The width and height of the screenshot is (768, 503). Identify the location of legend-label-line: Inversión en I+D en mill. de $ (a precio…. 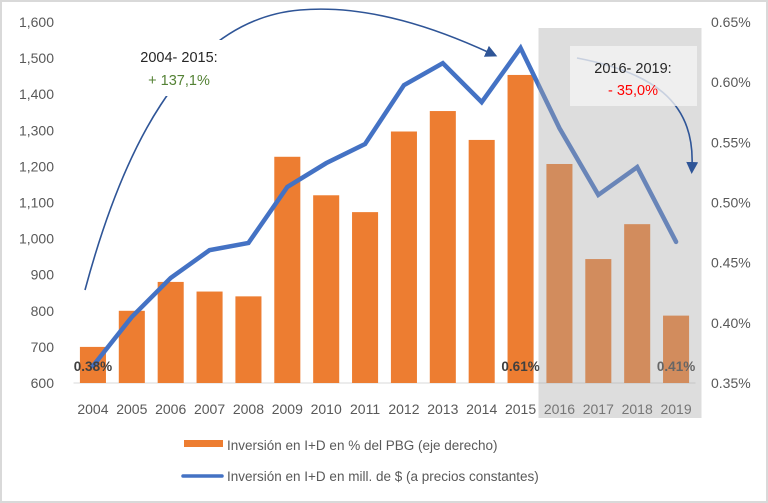
(383, 476).